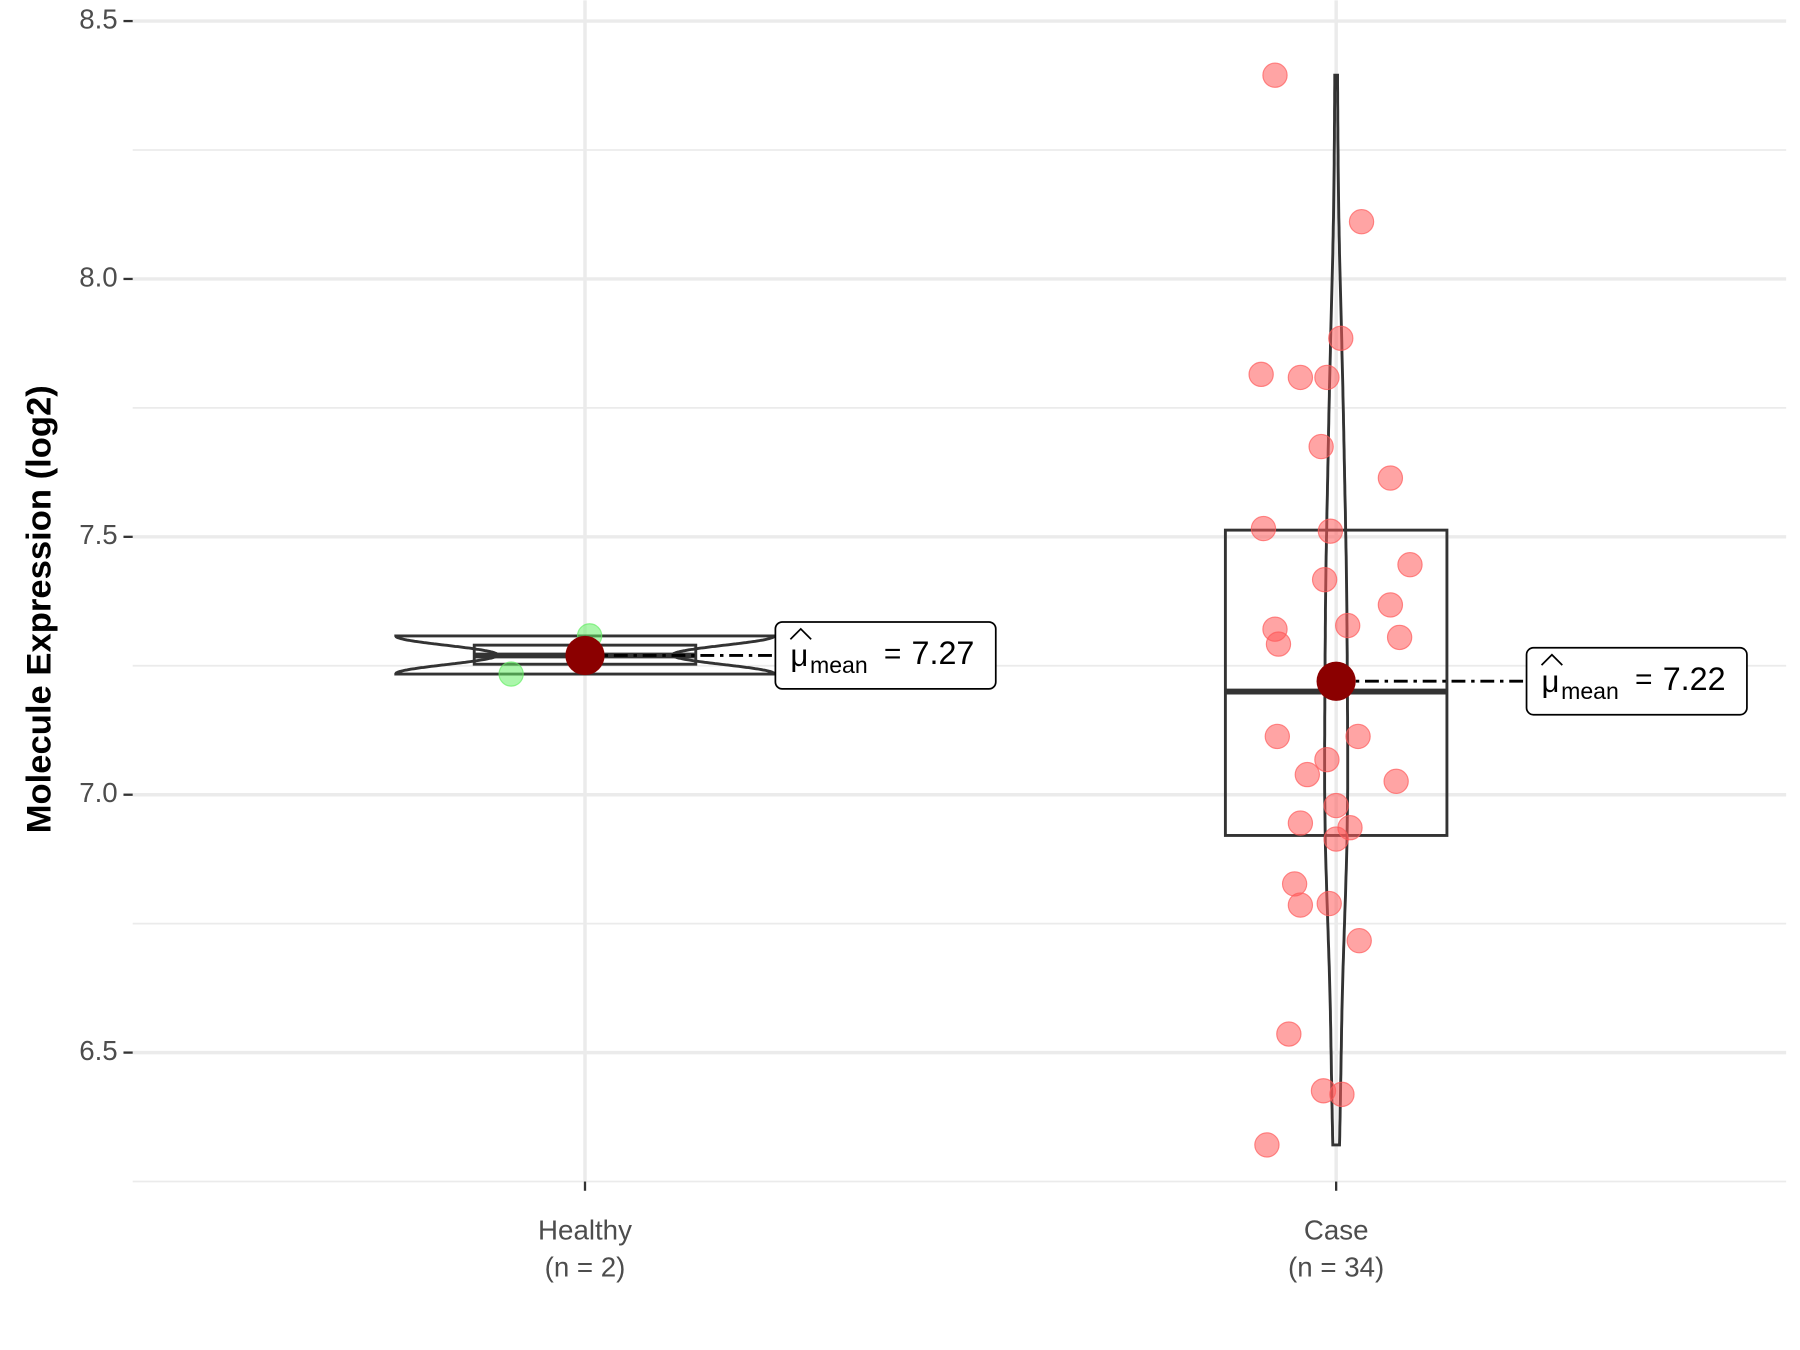  I want to click on y-tick-label: 6.5, so click(98, 1050).